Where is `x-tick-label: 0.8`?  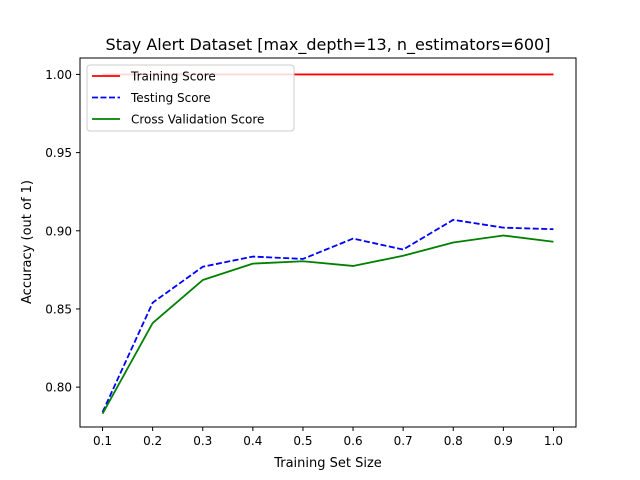
x-tick-label: 0.8 is located at coordinates (453, 441).